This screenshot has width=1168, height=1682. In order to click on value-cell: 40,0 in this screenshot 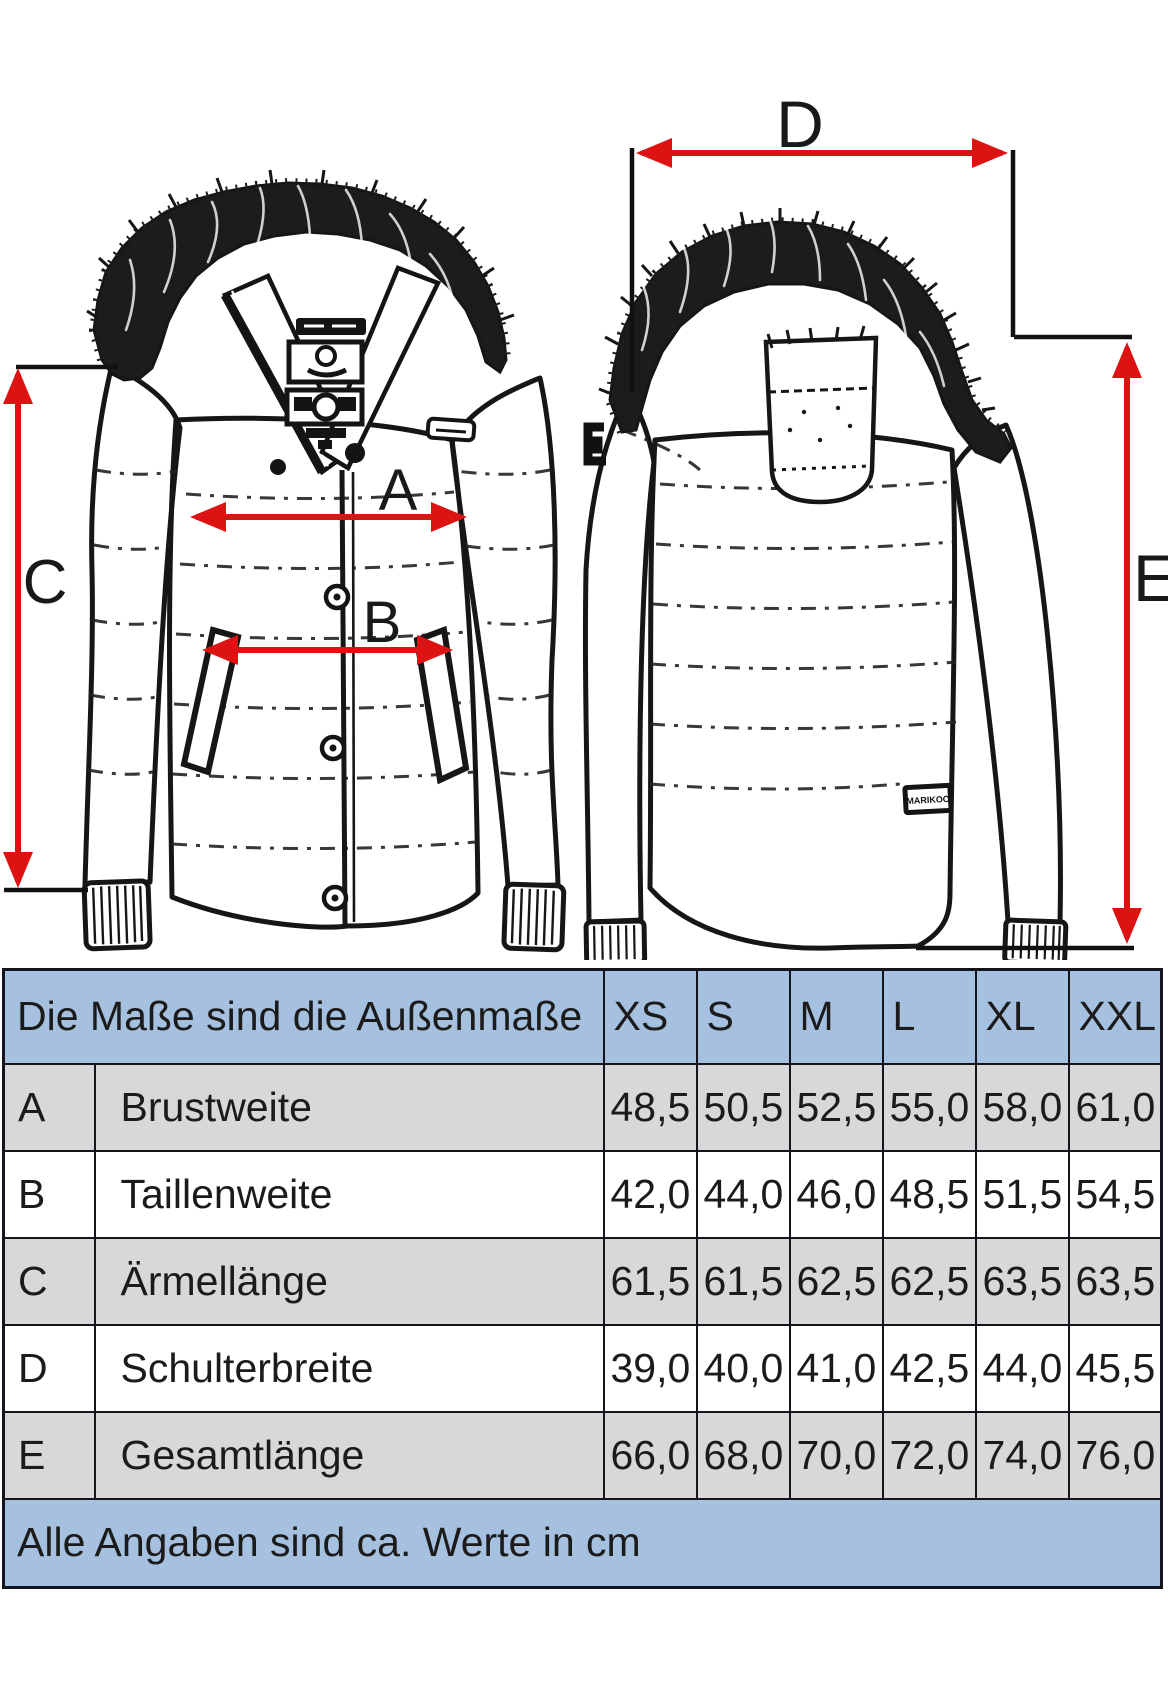, I will do `click(743, 1368)`.